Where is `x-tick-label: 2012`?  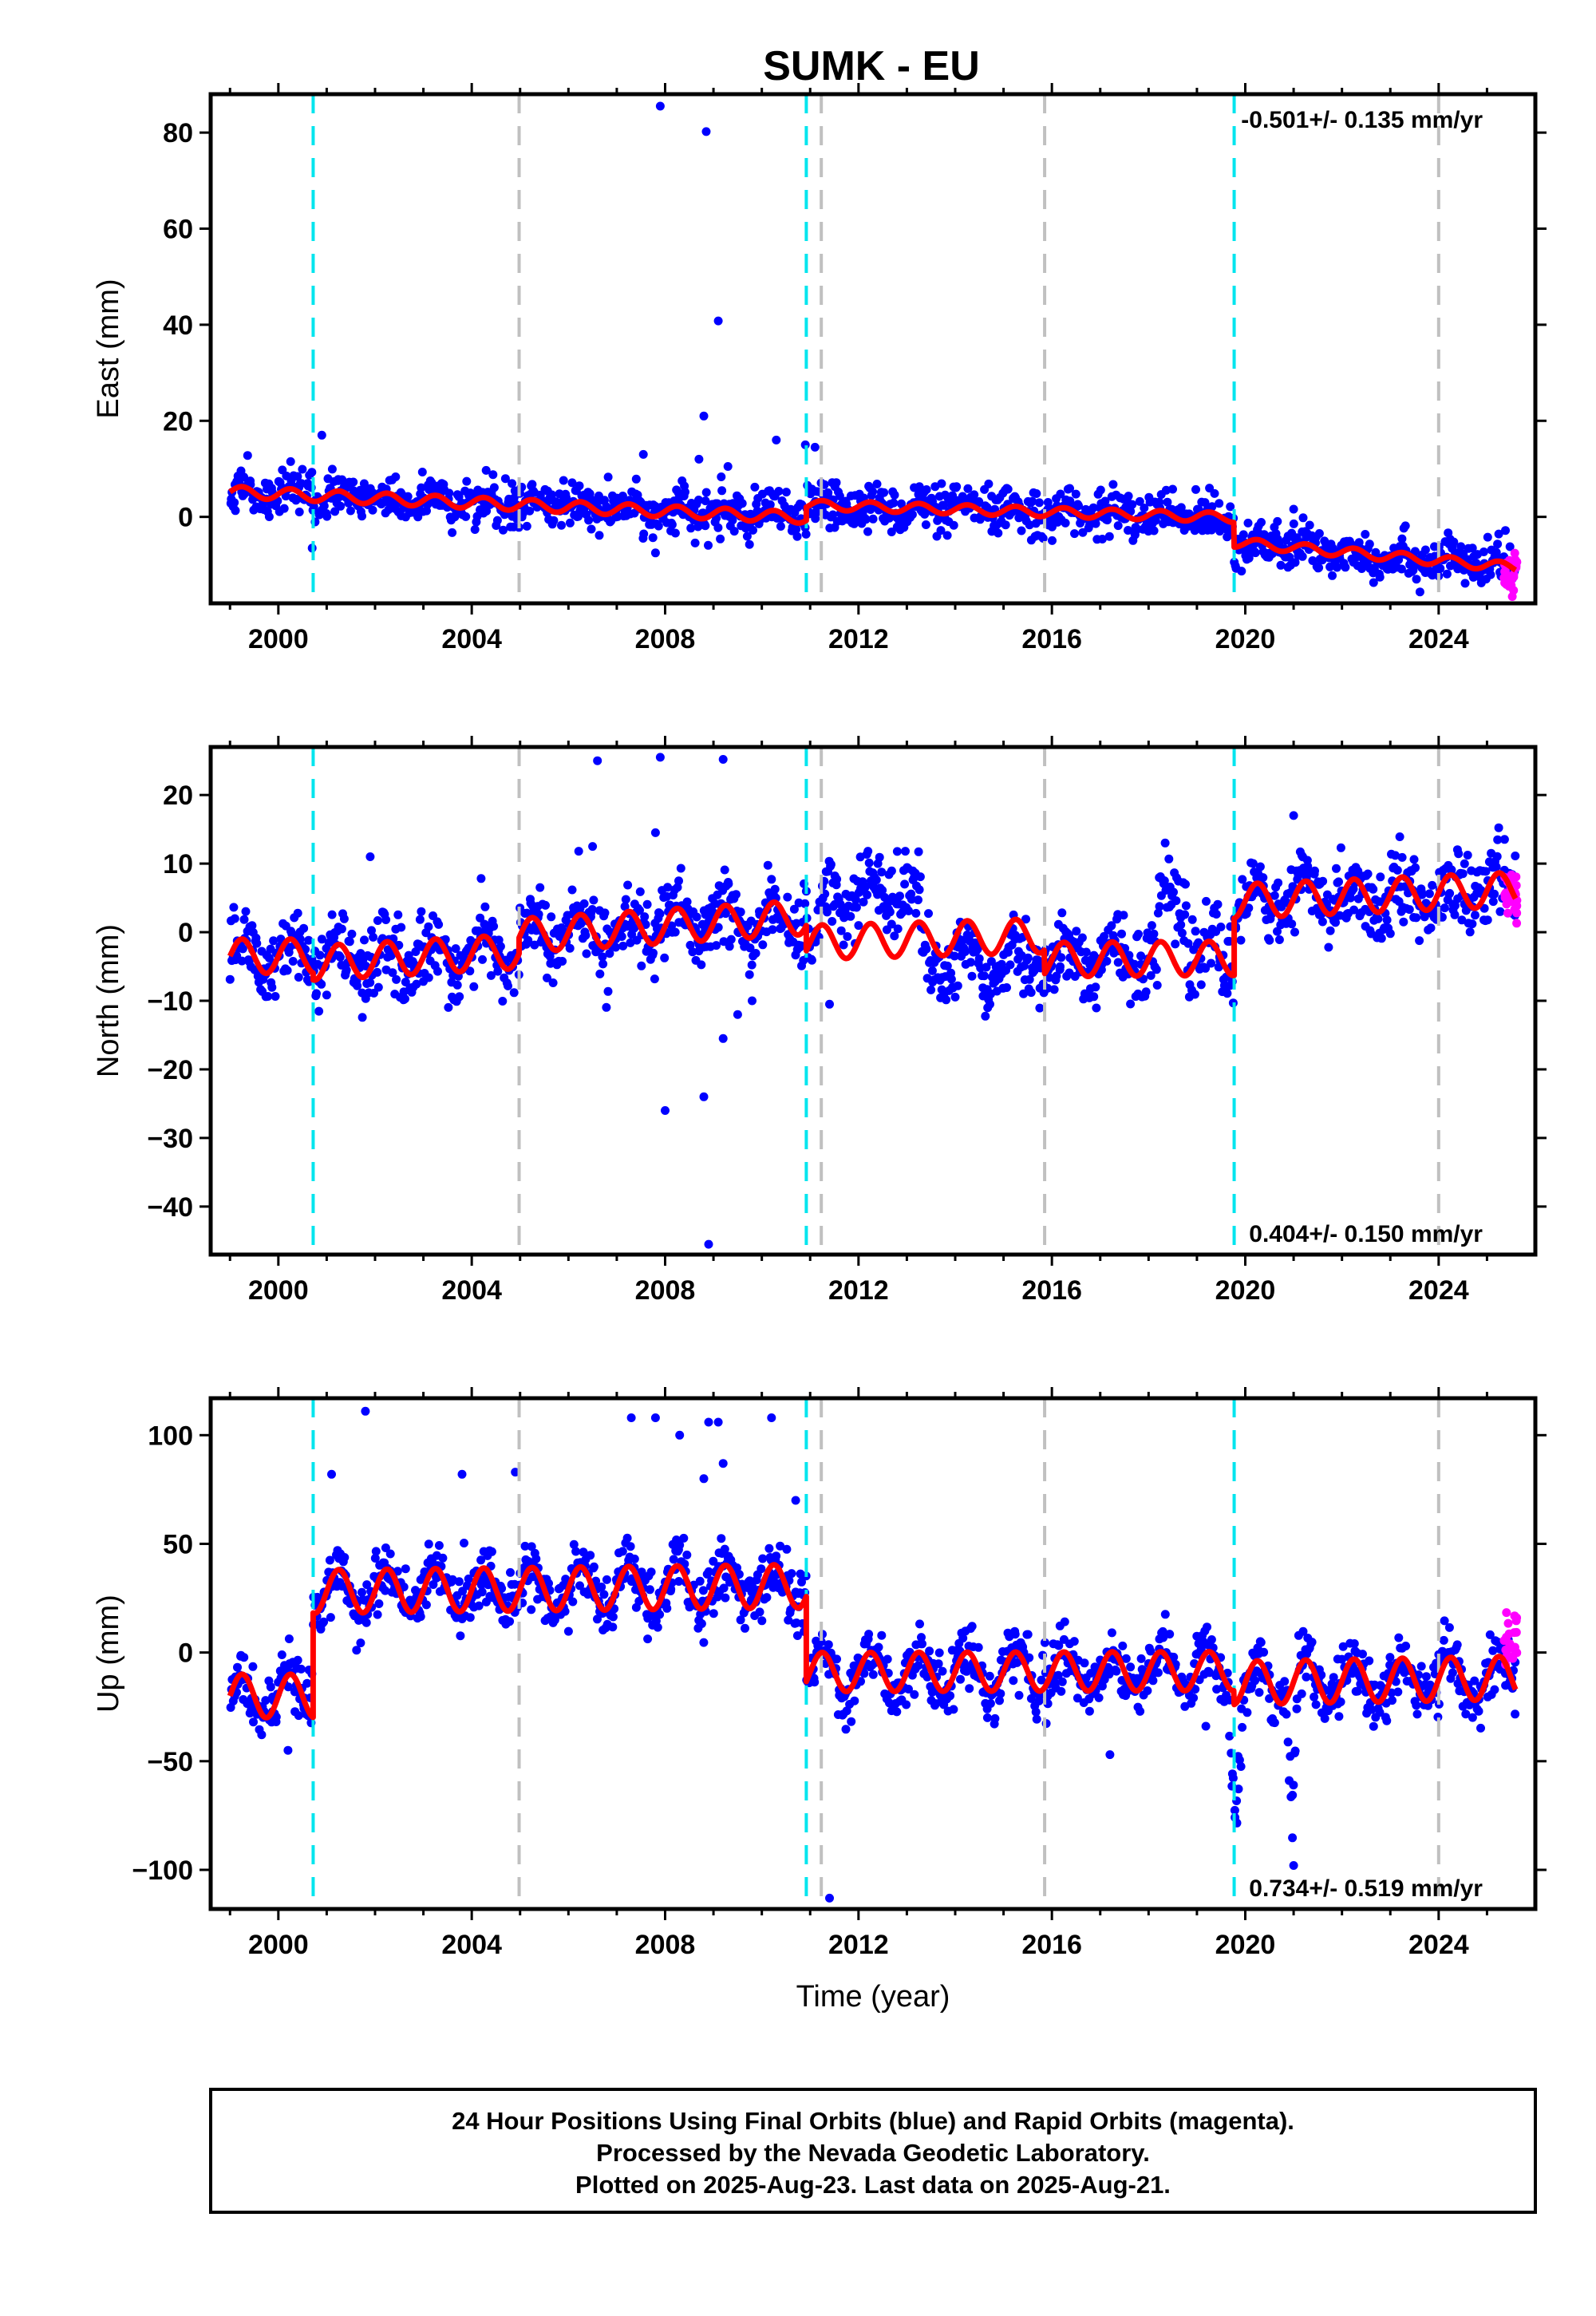
x-tick-label: 2012 is located at coordinates (858, 639).